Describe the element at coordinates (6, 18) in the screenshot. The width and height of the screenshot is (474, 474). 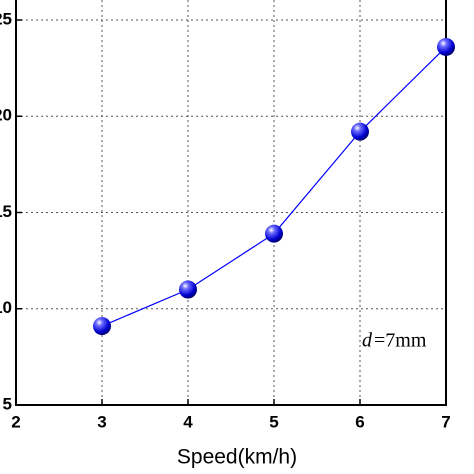
I see `y-tick-label: 25` at that location.